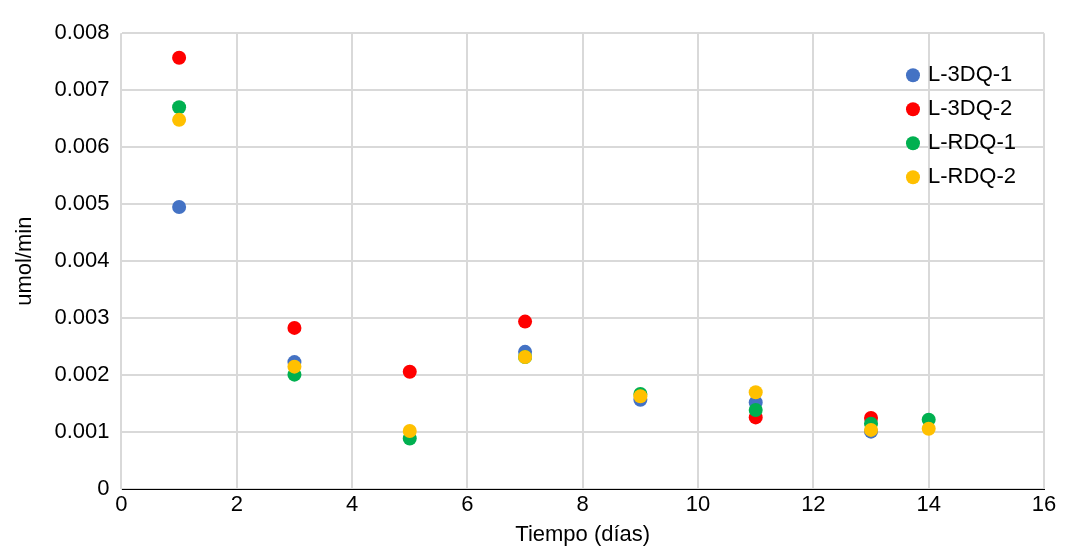 The height and width of the screenshot is (556, 1072). Describe the element at coordinates (813, 504) in the screenshot. I see `x-tick-label: 12` at that location.